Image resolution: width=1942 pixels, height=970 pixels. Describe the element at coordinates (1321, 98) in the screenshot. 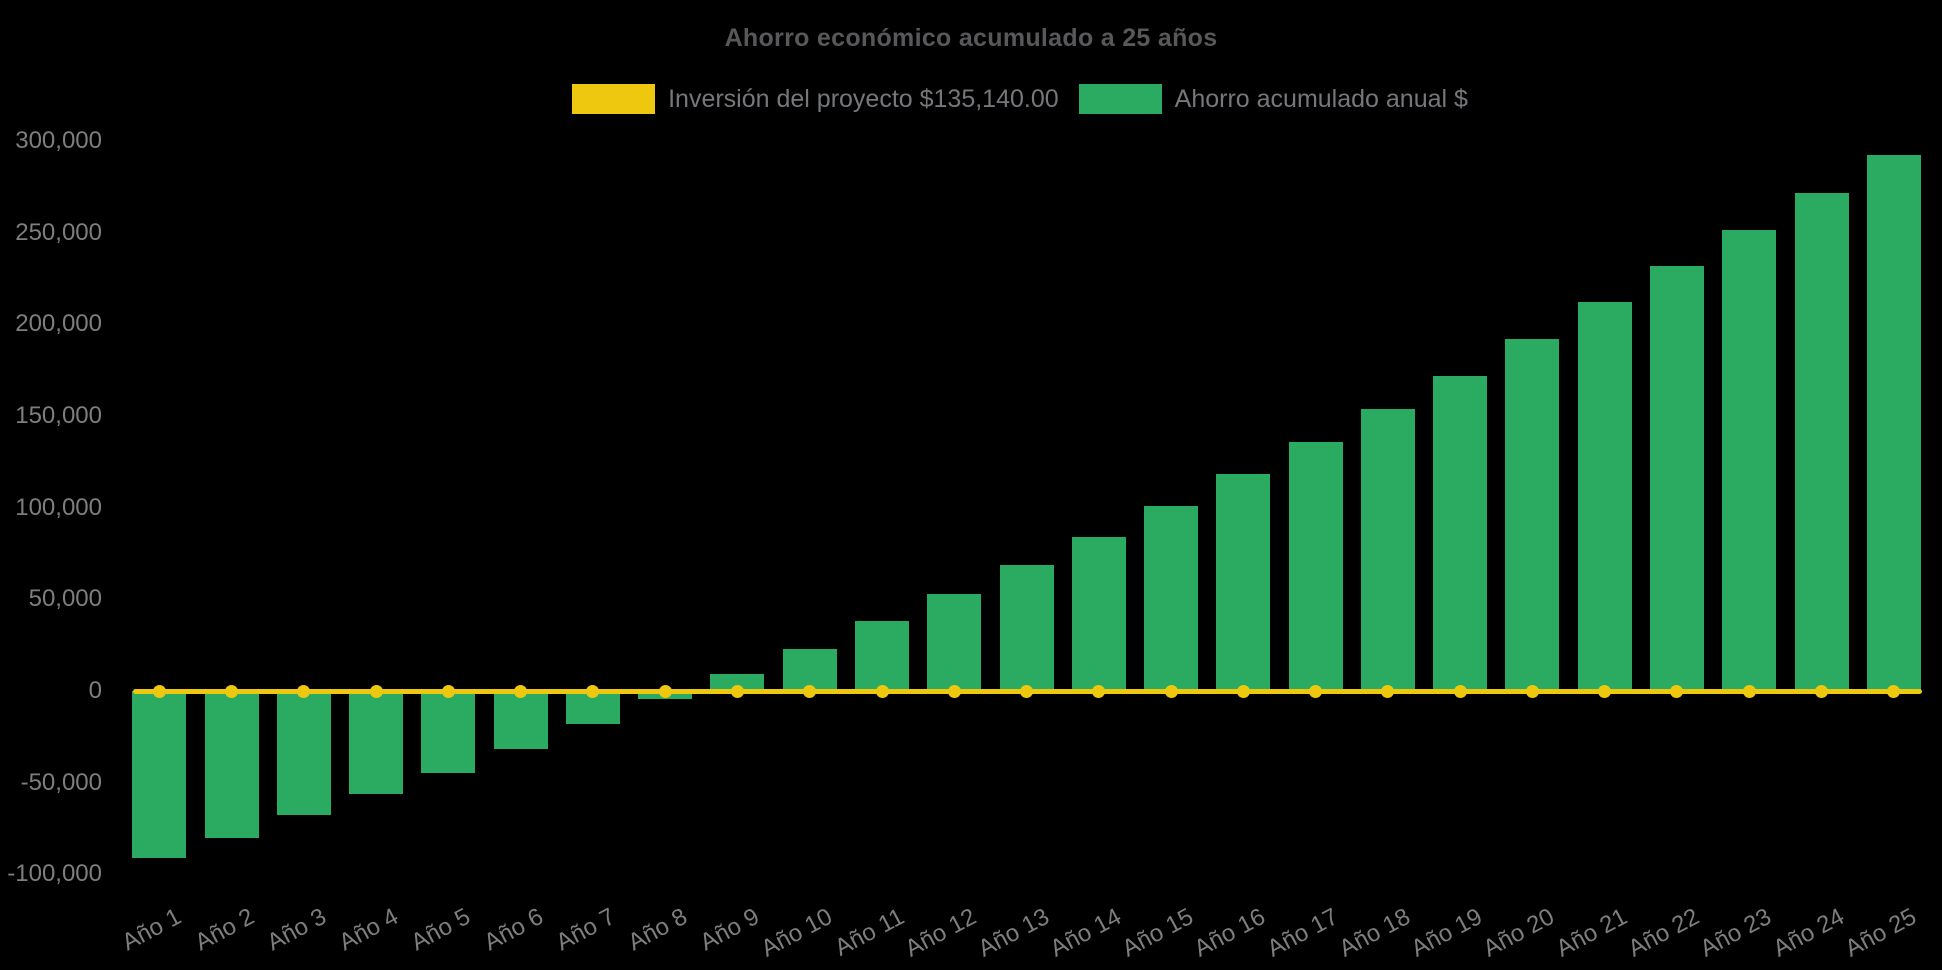

I see `legend-label-savings: Ahorro acumulado anual $` at that location.